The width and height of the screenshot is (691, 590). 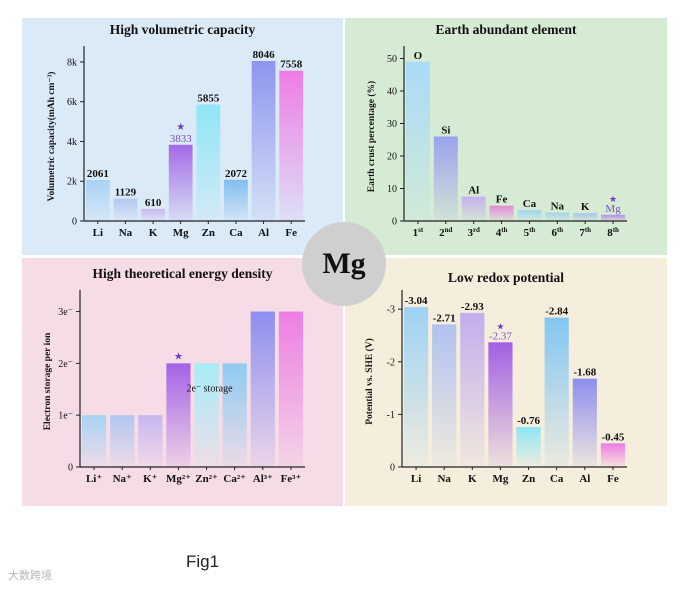 I want to click on x-tick-label: 8th, so click(x=613, y=232).